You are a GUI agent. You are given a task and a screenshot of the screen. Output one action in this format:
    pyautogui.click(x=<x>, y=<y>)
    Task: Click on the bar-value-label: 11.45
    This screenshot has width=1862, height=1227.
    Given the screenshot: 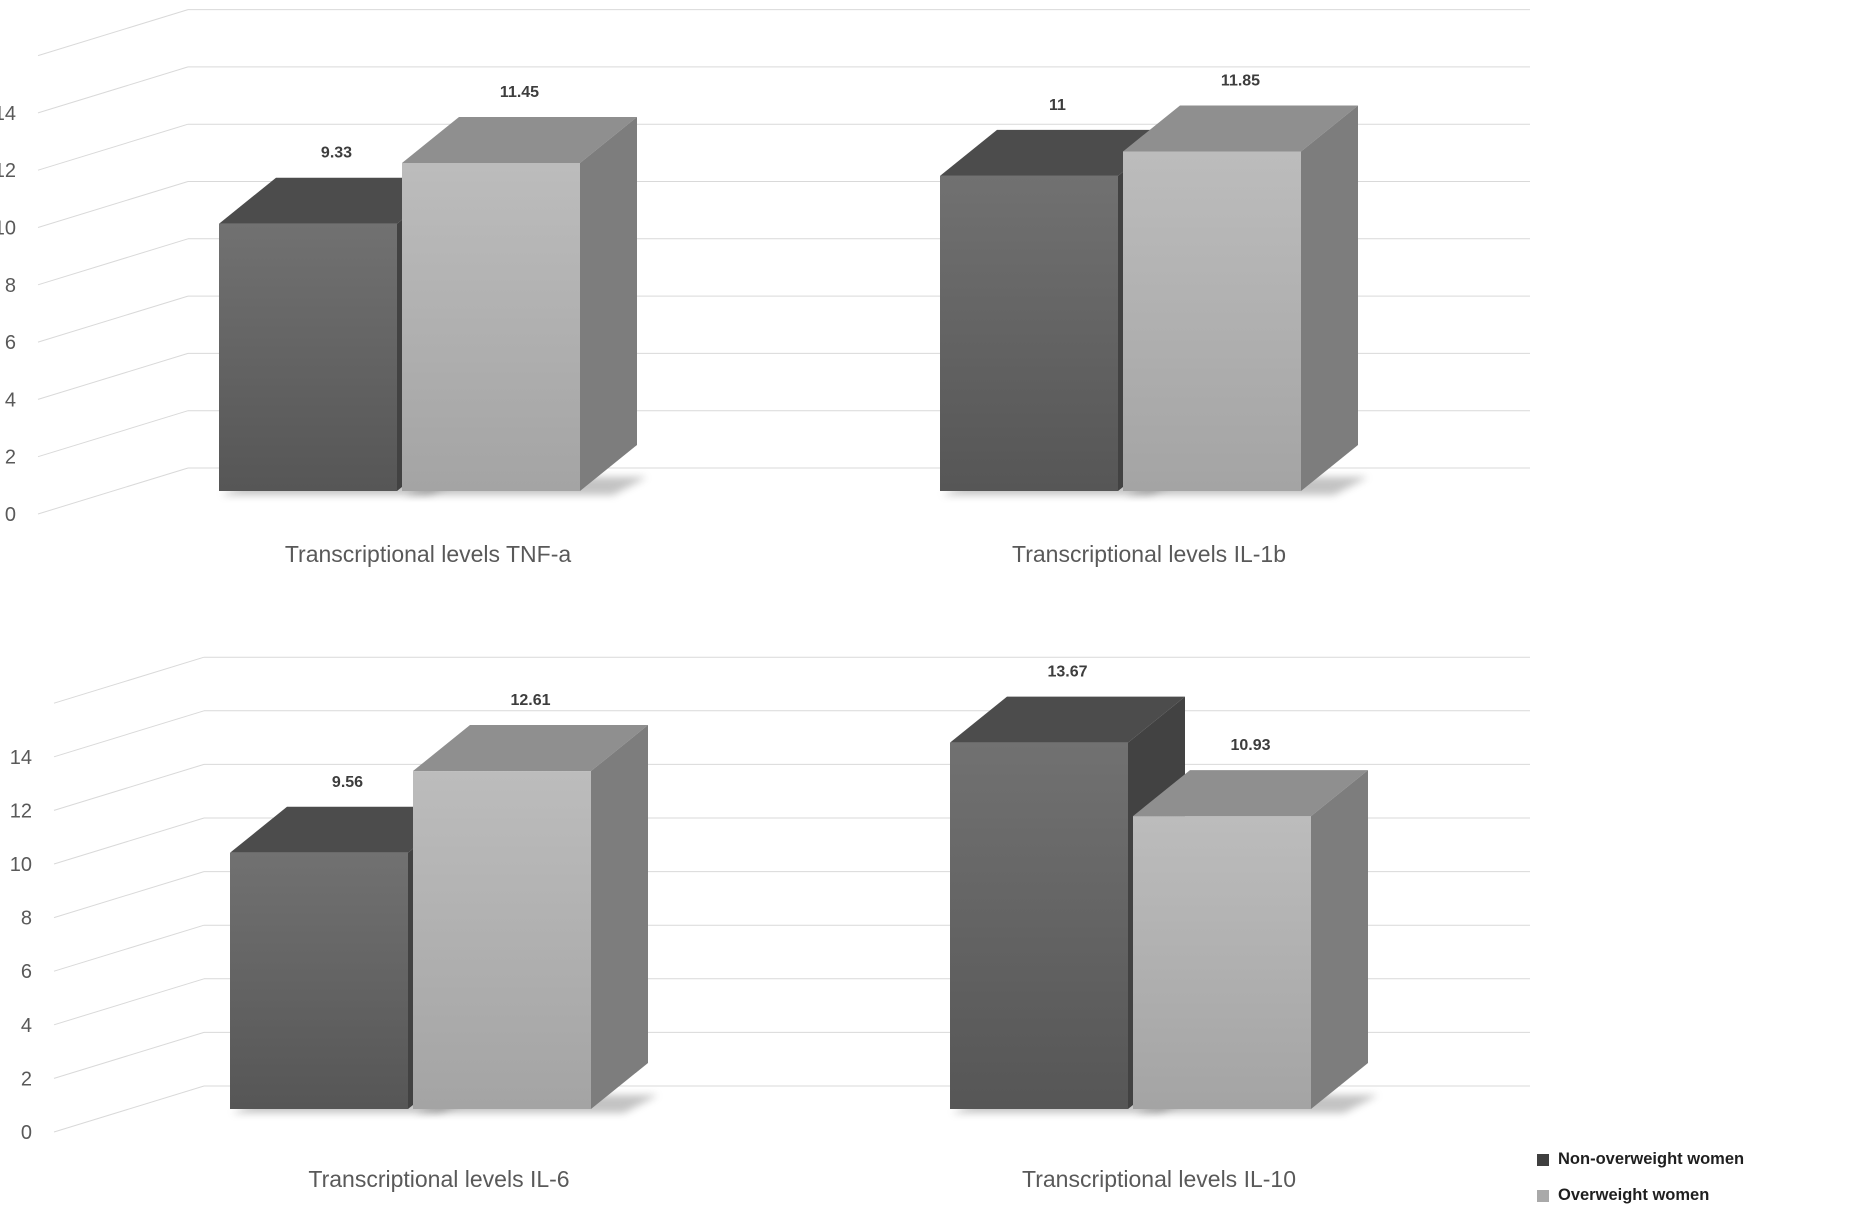 What is the action you would take?
    pyautogui.click(x=519, y=92)
    